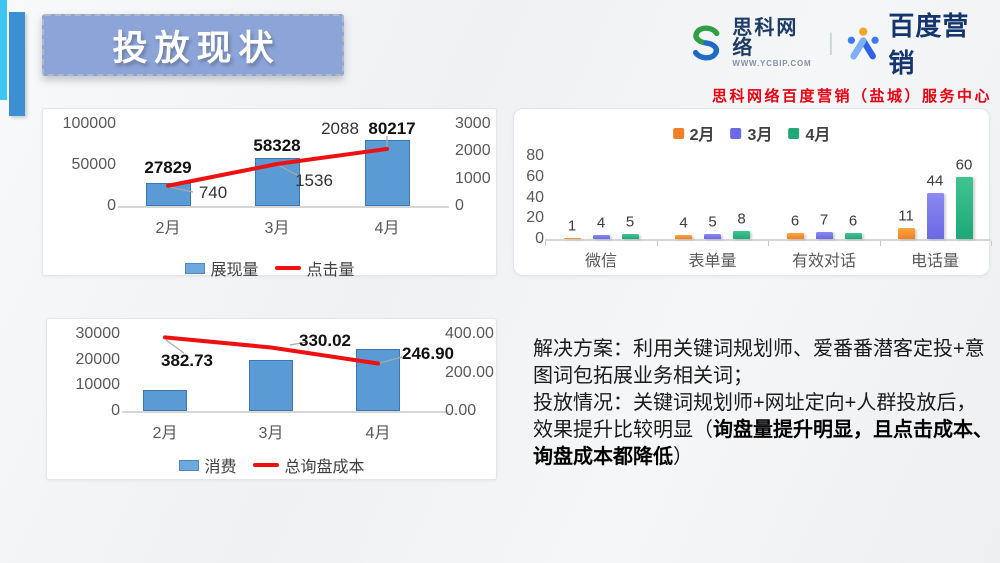 Image resolution: width=1000 pixels, height=563 pixels. What do you see at coordinates (601, 261) in the screenshot?
I see `category-label: 微信` at bounding box center [601, 261].